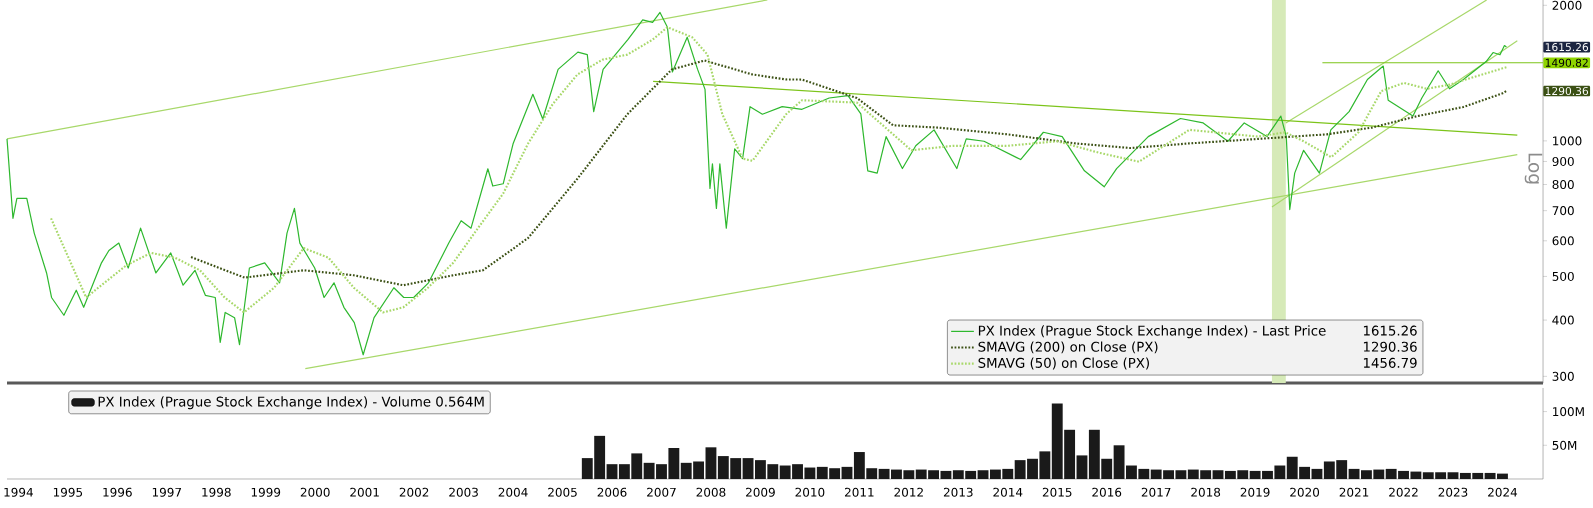 The height and width of the screenshot is (508, 1593). I want to click on x-tick-label: 2023, so click(1453, 492).